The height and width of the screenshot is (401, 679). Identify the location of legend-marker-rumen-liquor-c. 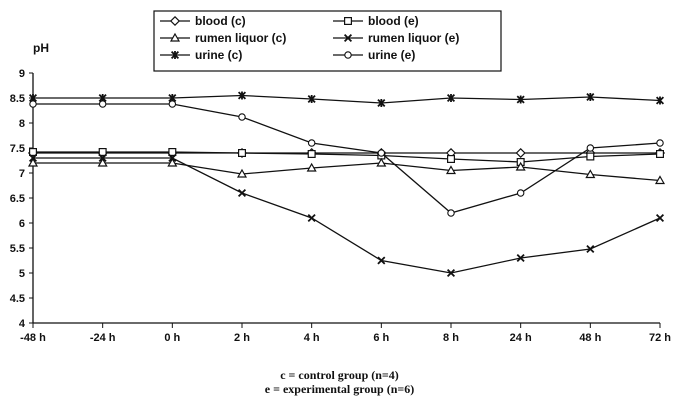
(175, 37).